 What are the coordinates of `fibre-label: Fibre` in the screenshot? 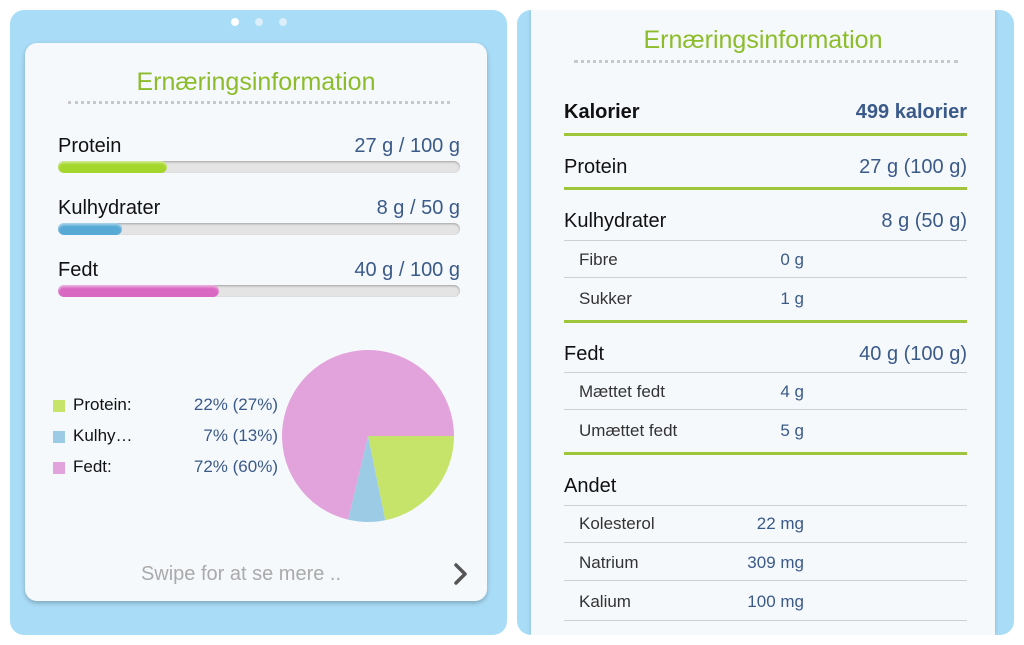 It's located at (598, 259).